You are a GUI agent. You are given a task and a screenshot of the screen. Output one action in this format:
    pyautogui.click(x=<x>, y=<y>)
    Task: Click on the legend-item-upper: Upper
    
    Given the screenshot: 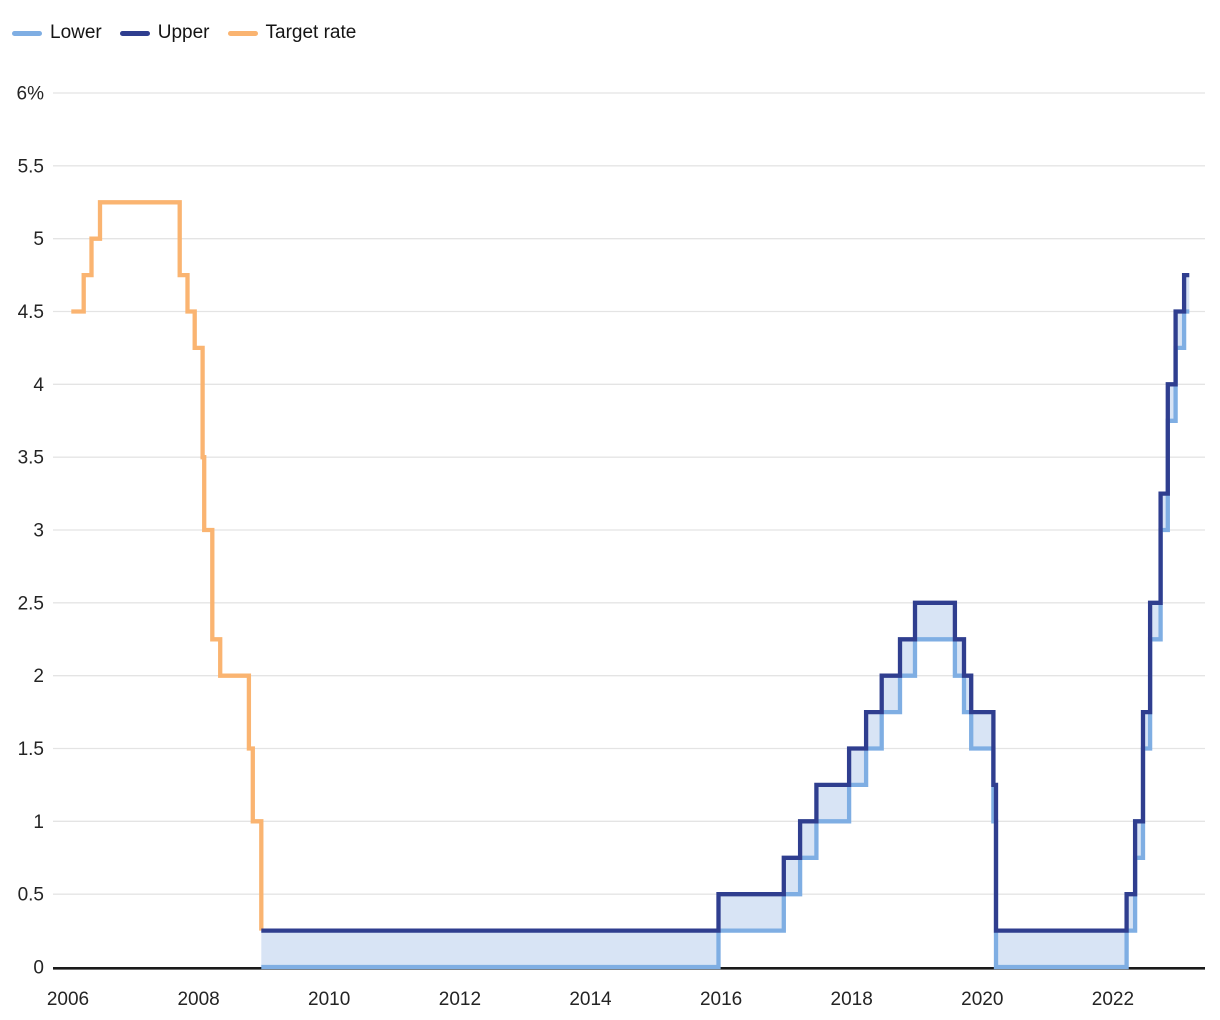 What is the action you would take?
    pyautogui.click(x=164, y=33)
    